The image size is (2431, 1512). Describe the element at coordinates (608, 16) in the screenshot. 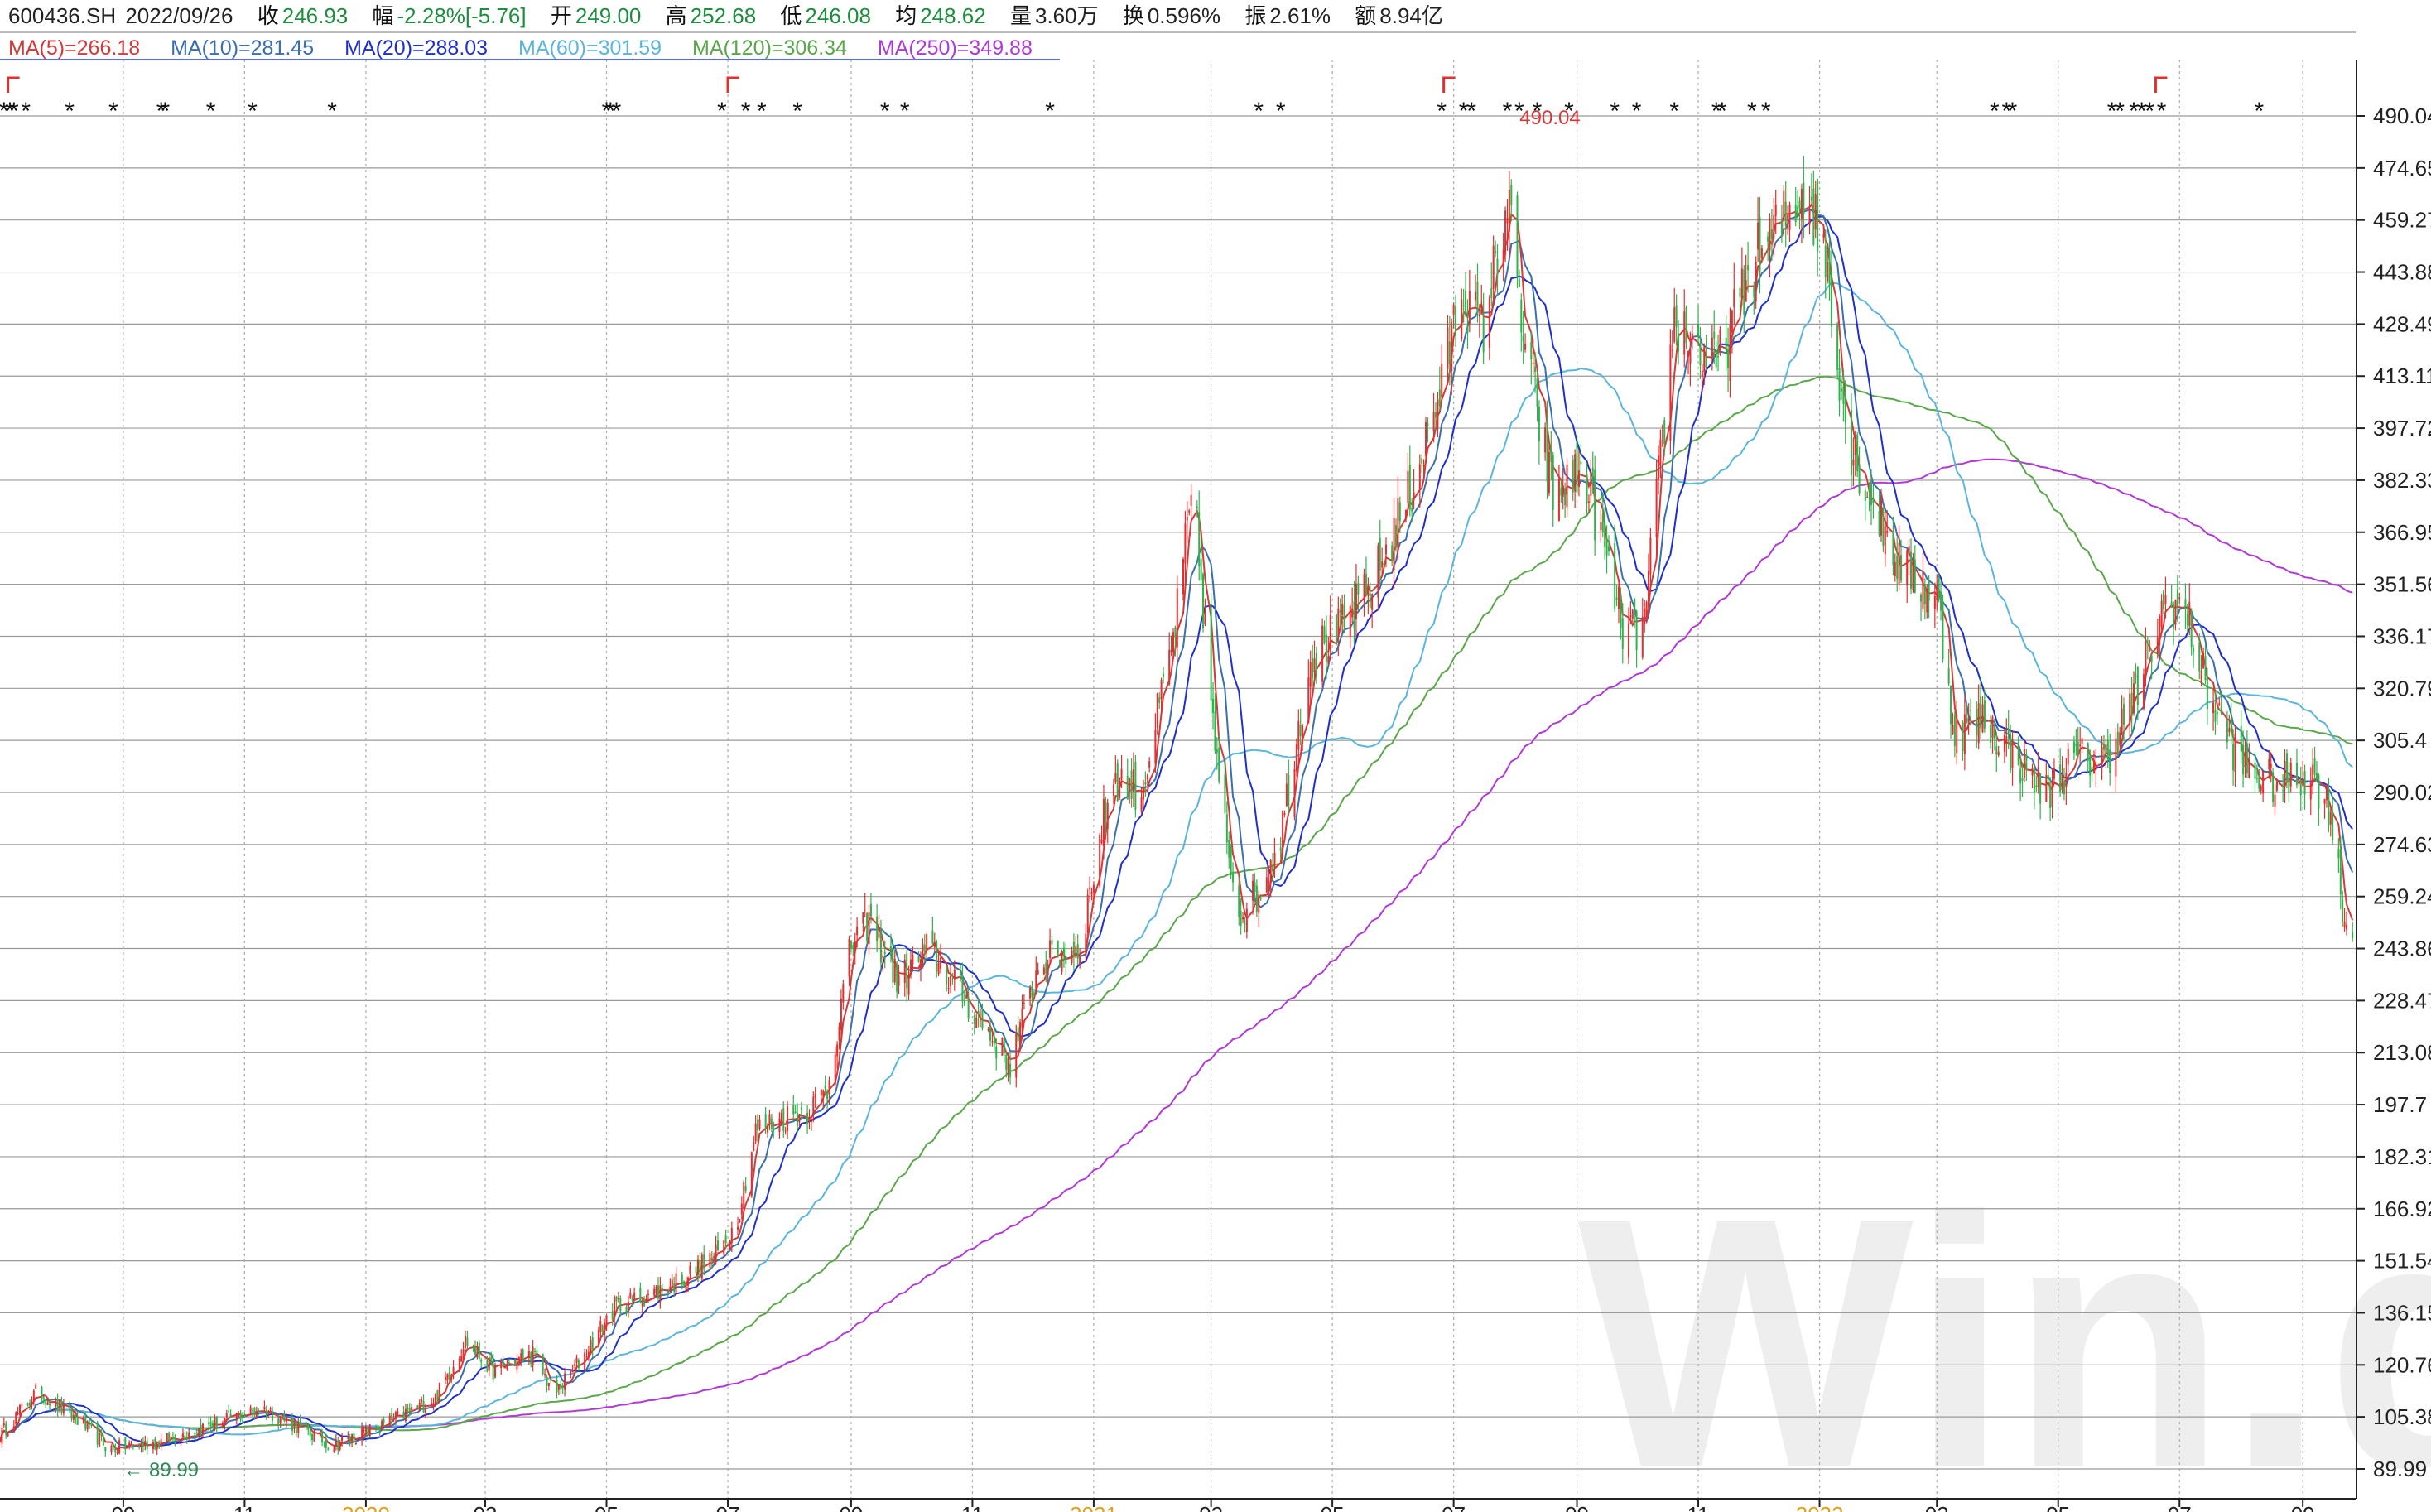

I see `open-value: 249.00` at that location.